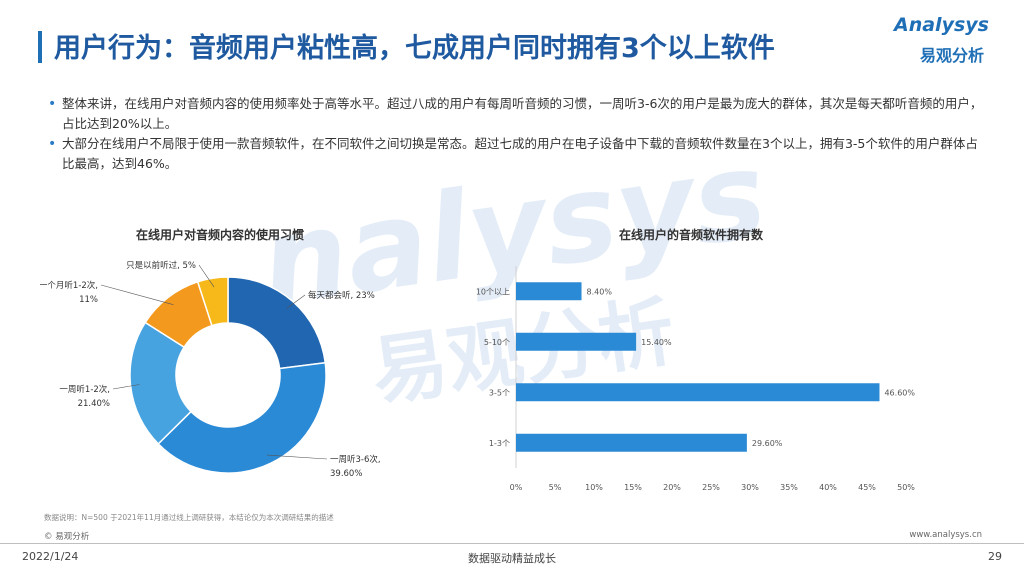  What do you see at coordinates (50, 556) in the screenshot?
I see `report-date: 2022/1/24` at bounding box center [50, 556].